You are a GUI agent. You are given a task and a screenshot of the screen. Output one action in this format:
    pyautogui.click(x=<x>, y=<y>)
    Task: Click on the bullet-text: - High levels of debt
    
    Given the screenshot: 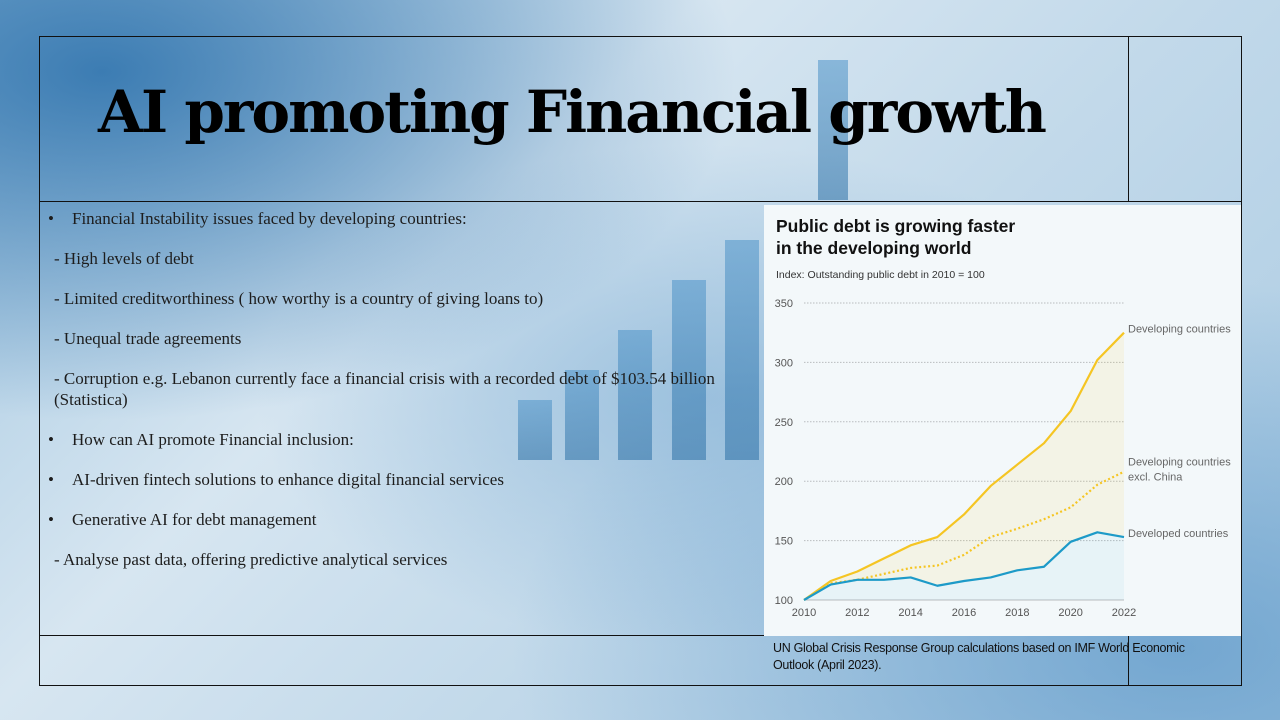 What is the action you would take?
    pyautogui.click(x=124, y=258)
    